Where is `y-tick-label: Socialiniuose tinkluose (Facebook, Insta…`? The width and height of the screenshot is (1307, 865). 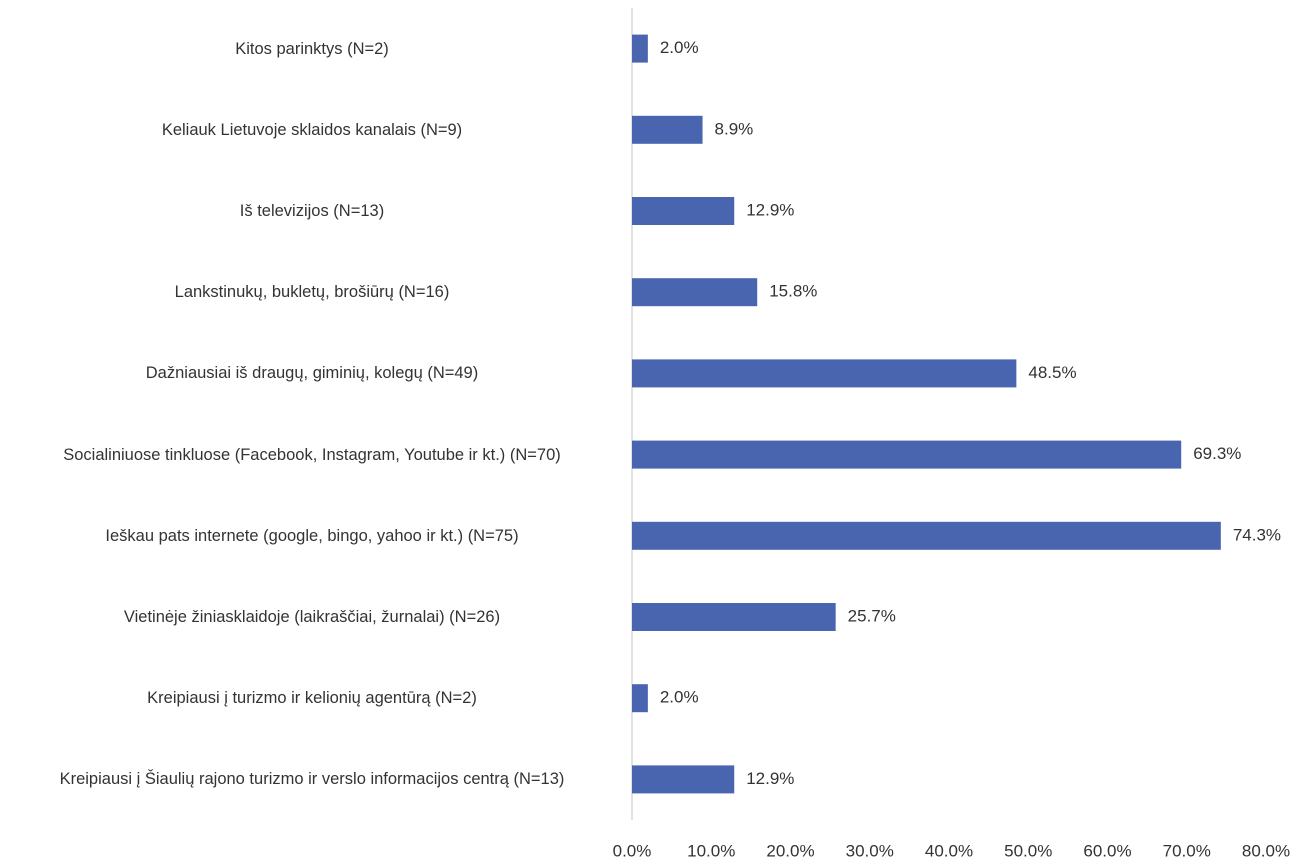
y-tick-label: Socialiniuose tinkluose (Facebook, Insta… is located at coordinates (312, 454).